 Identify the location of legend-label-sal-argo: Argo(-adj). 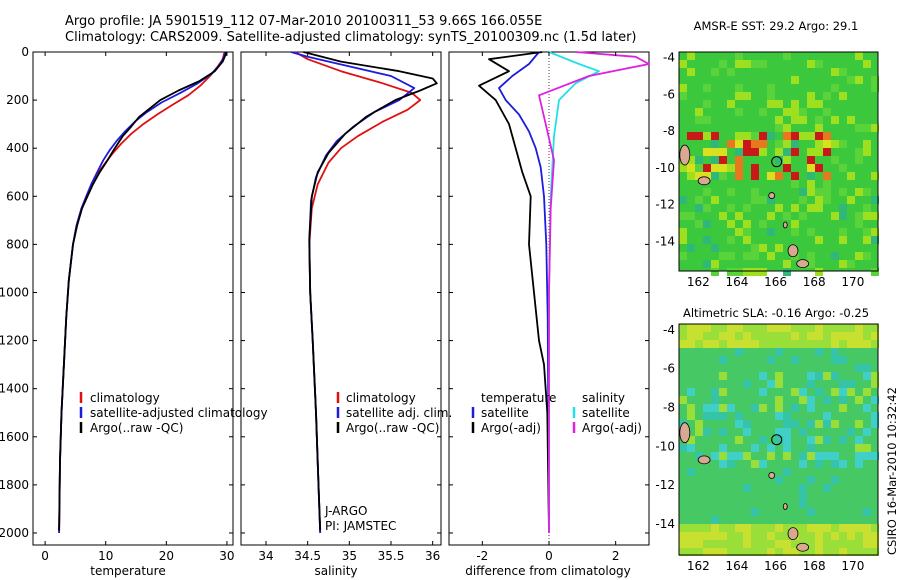
(612, 428).